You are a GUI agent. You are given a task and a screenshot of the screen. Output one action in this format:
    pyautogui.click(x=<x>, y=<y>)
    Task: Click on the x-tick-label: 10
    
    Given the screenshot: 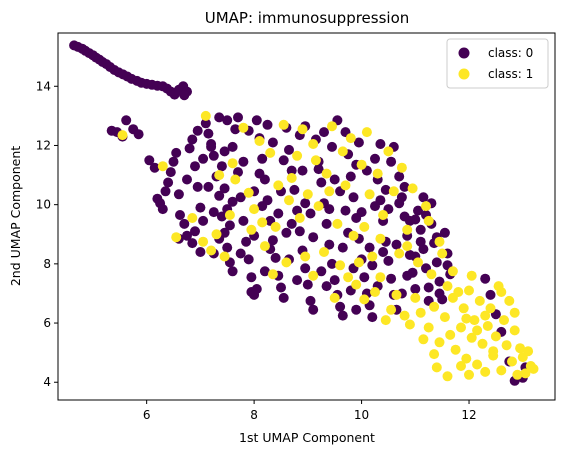 What is the action you would take?
    pyautogui.click(x=361, y=415)
    